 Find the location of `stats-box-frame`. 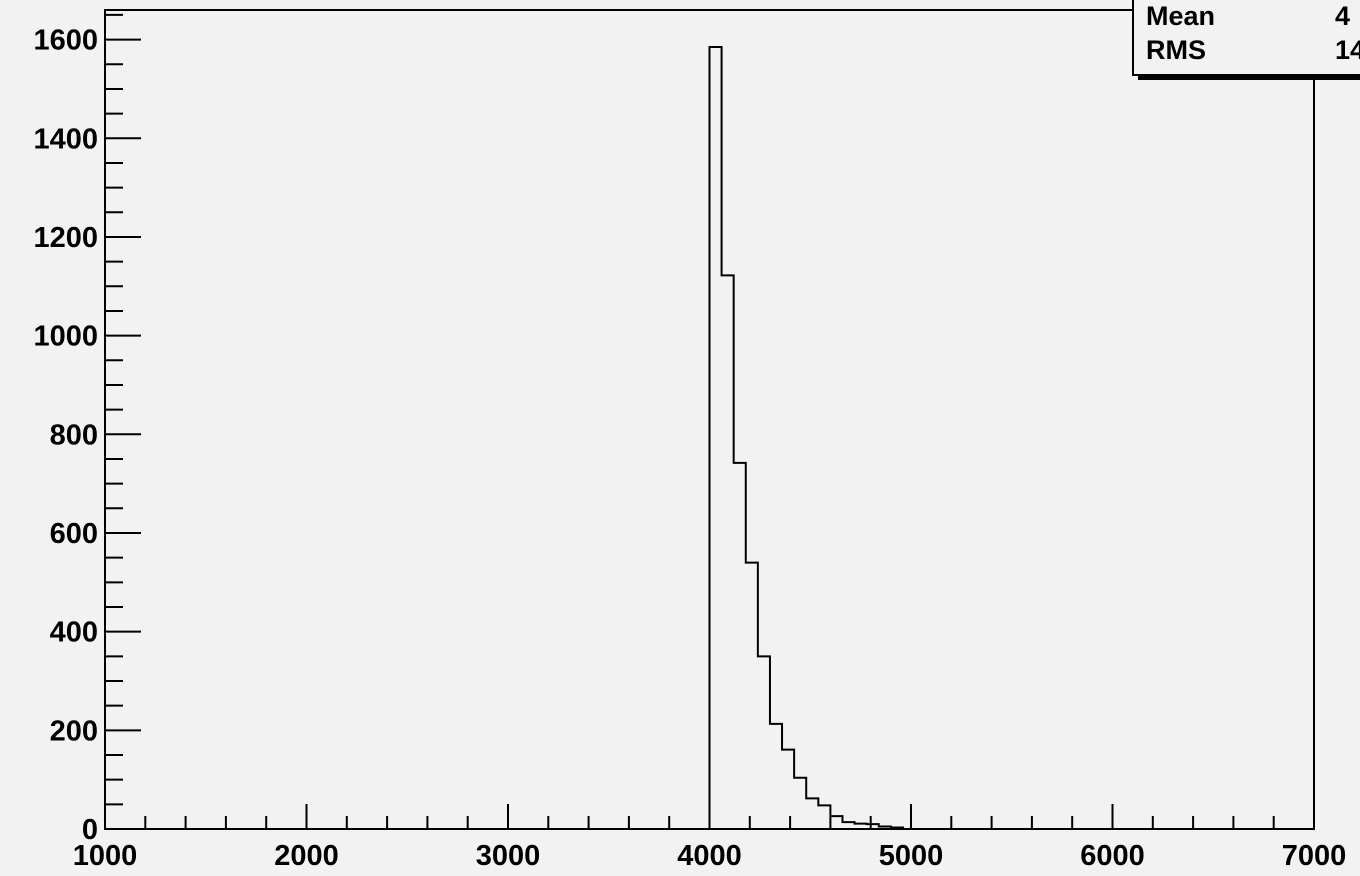

stats-box-frame is located at coordinates (1246, 38).